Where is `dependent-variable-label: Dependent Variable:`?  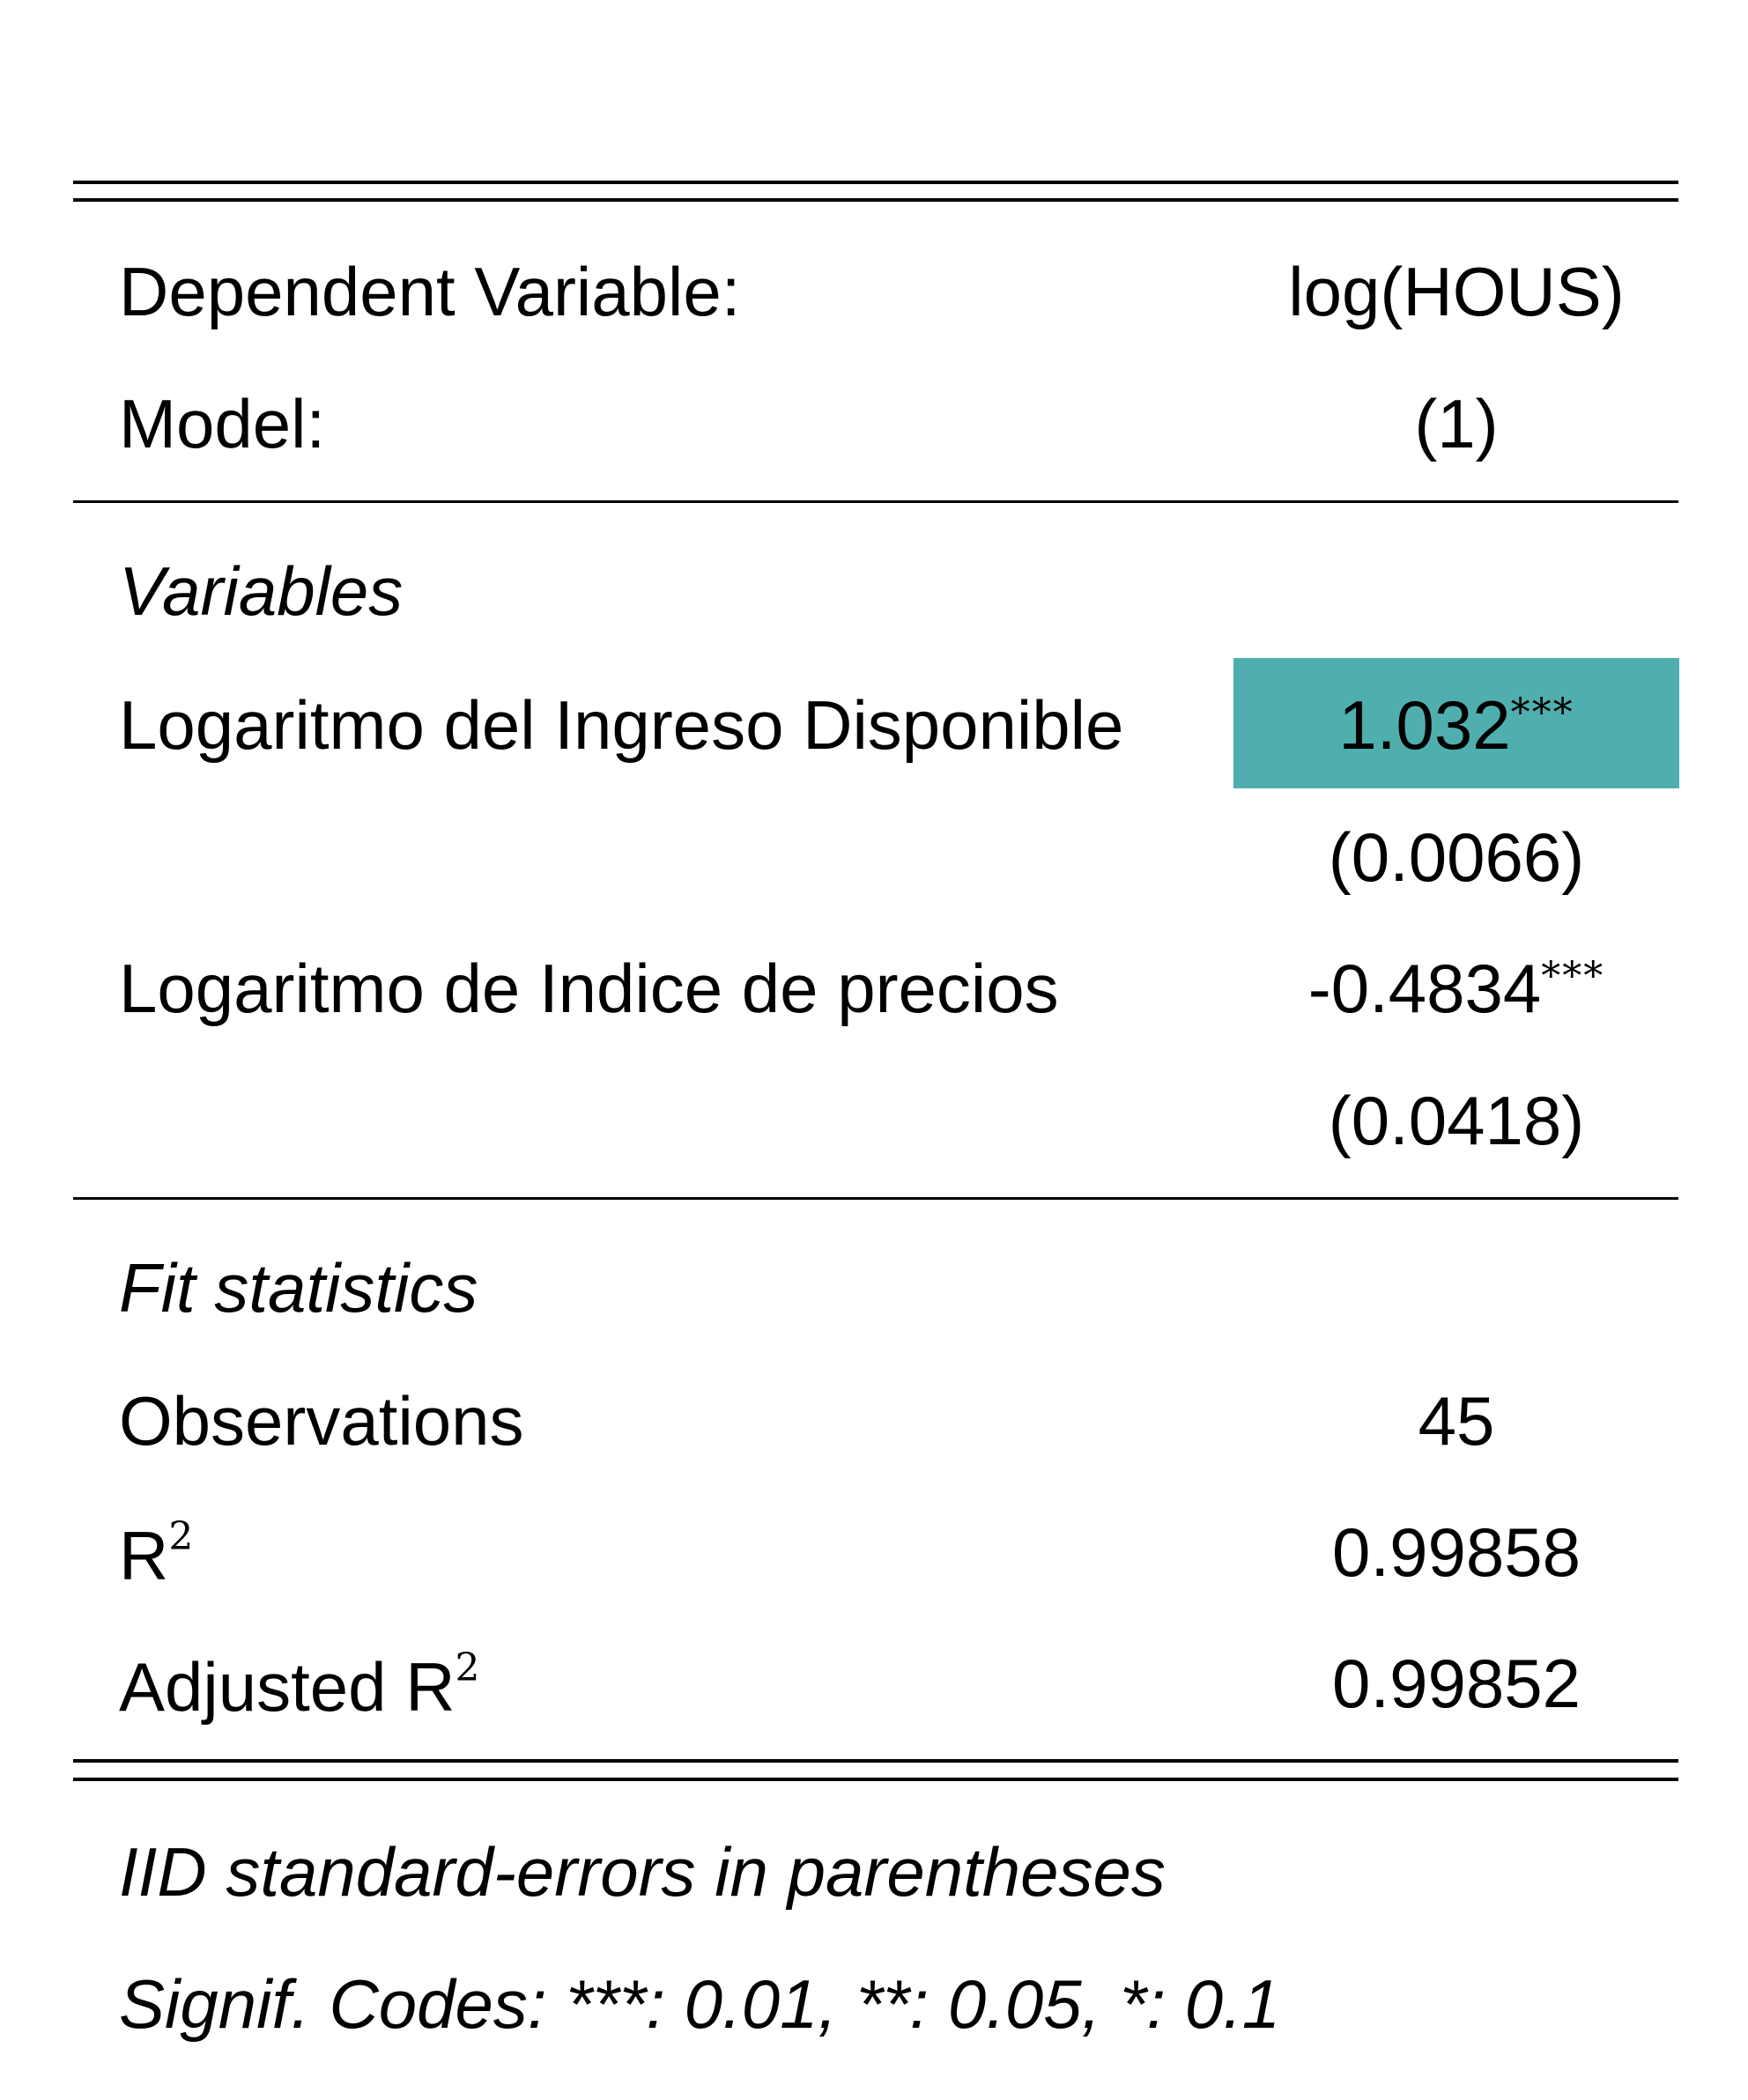
dependent-variable-label: Dependent Variable: is located at coordinates (430, 291).